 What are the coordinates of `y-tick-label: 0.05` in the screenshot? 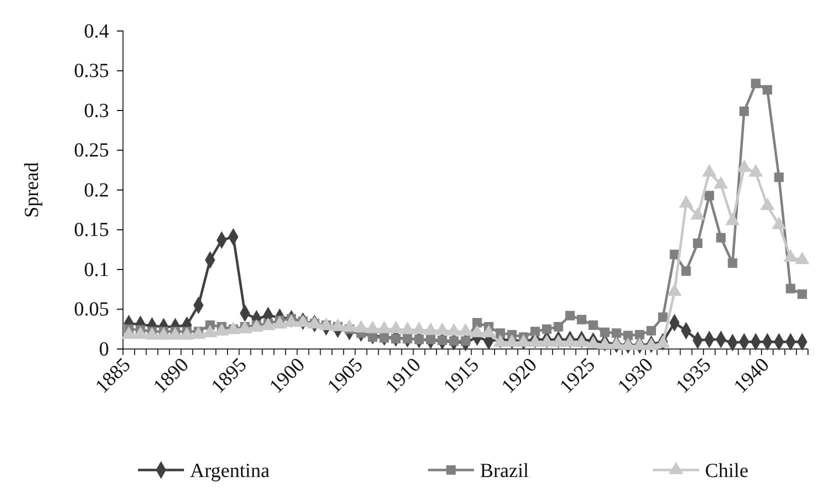 It's located at (91, 309).